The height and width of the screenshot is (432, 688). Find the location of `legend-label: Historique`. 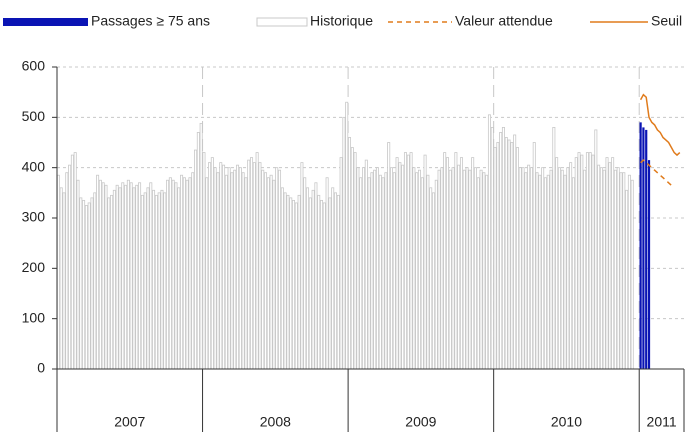

legend-label: Historique is located at coordinates (341, 21).